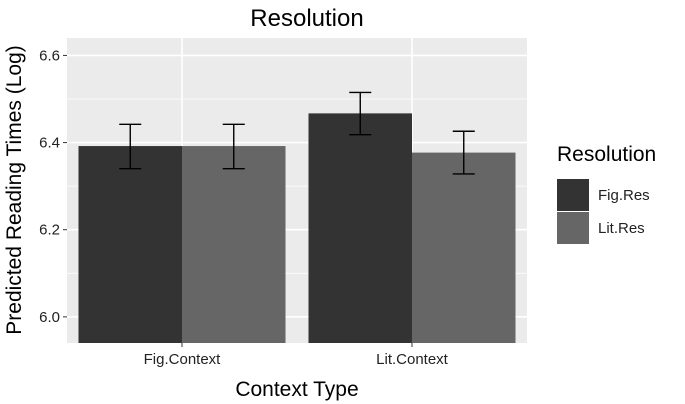 The width and height of the screenshot is (685, 404). I want to click on y-tick-label: 6.0, so click(49, 317).